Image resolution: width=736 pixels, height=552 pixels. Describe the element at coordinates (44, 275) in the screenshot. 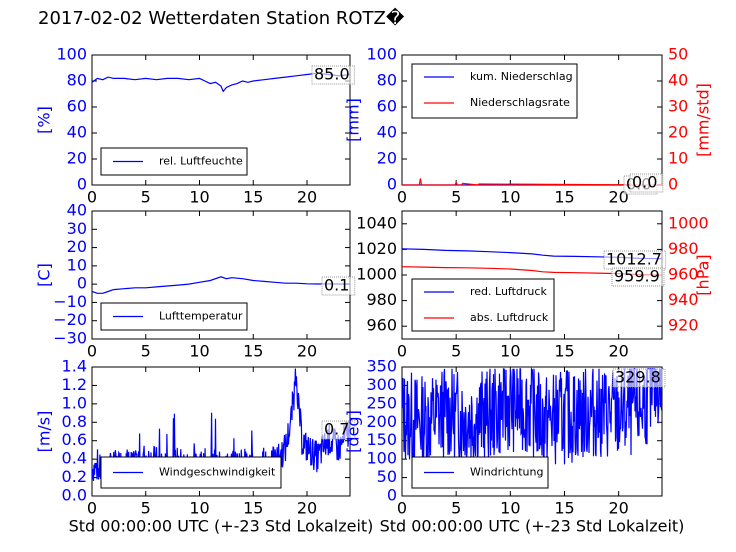

I see `y-axis-label: [C]` at that location.